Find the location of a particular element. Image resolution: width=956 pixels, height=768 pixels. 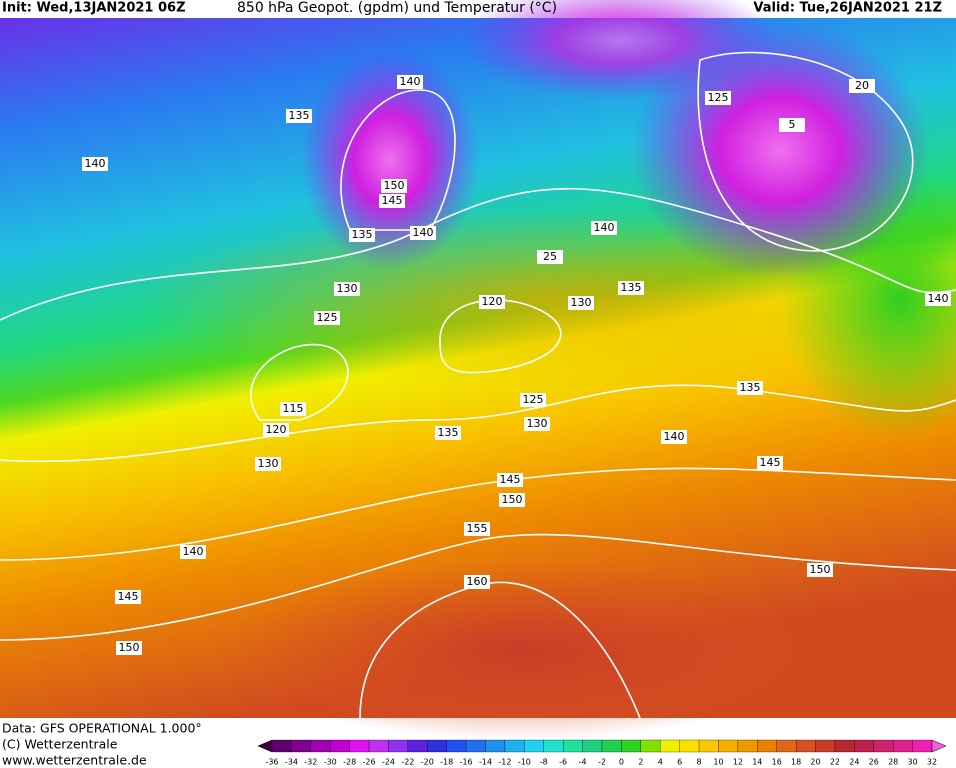

colorbar-label: 24 is located at coordinates (854, 762).